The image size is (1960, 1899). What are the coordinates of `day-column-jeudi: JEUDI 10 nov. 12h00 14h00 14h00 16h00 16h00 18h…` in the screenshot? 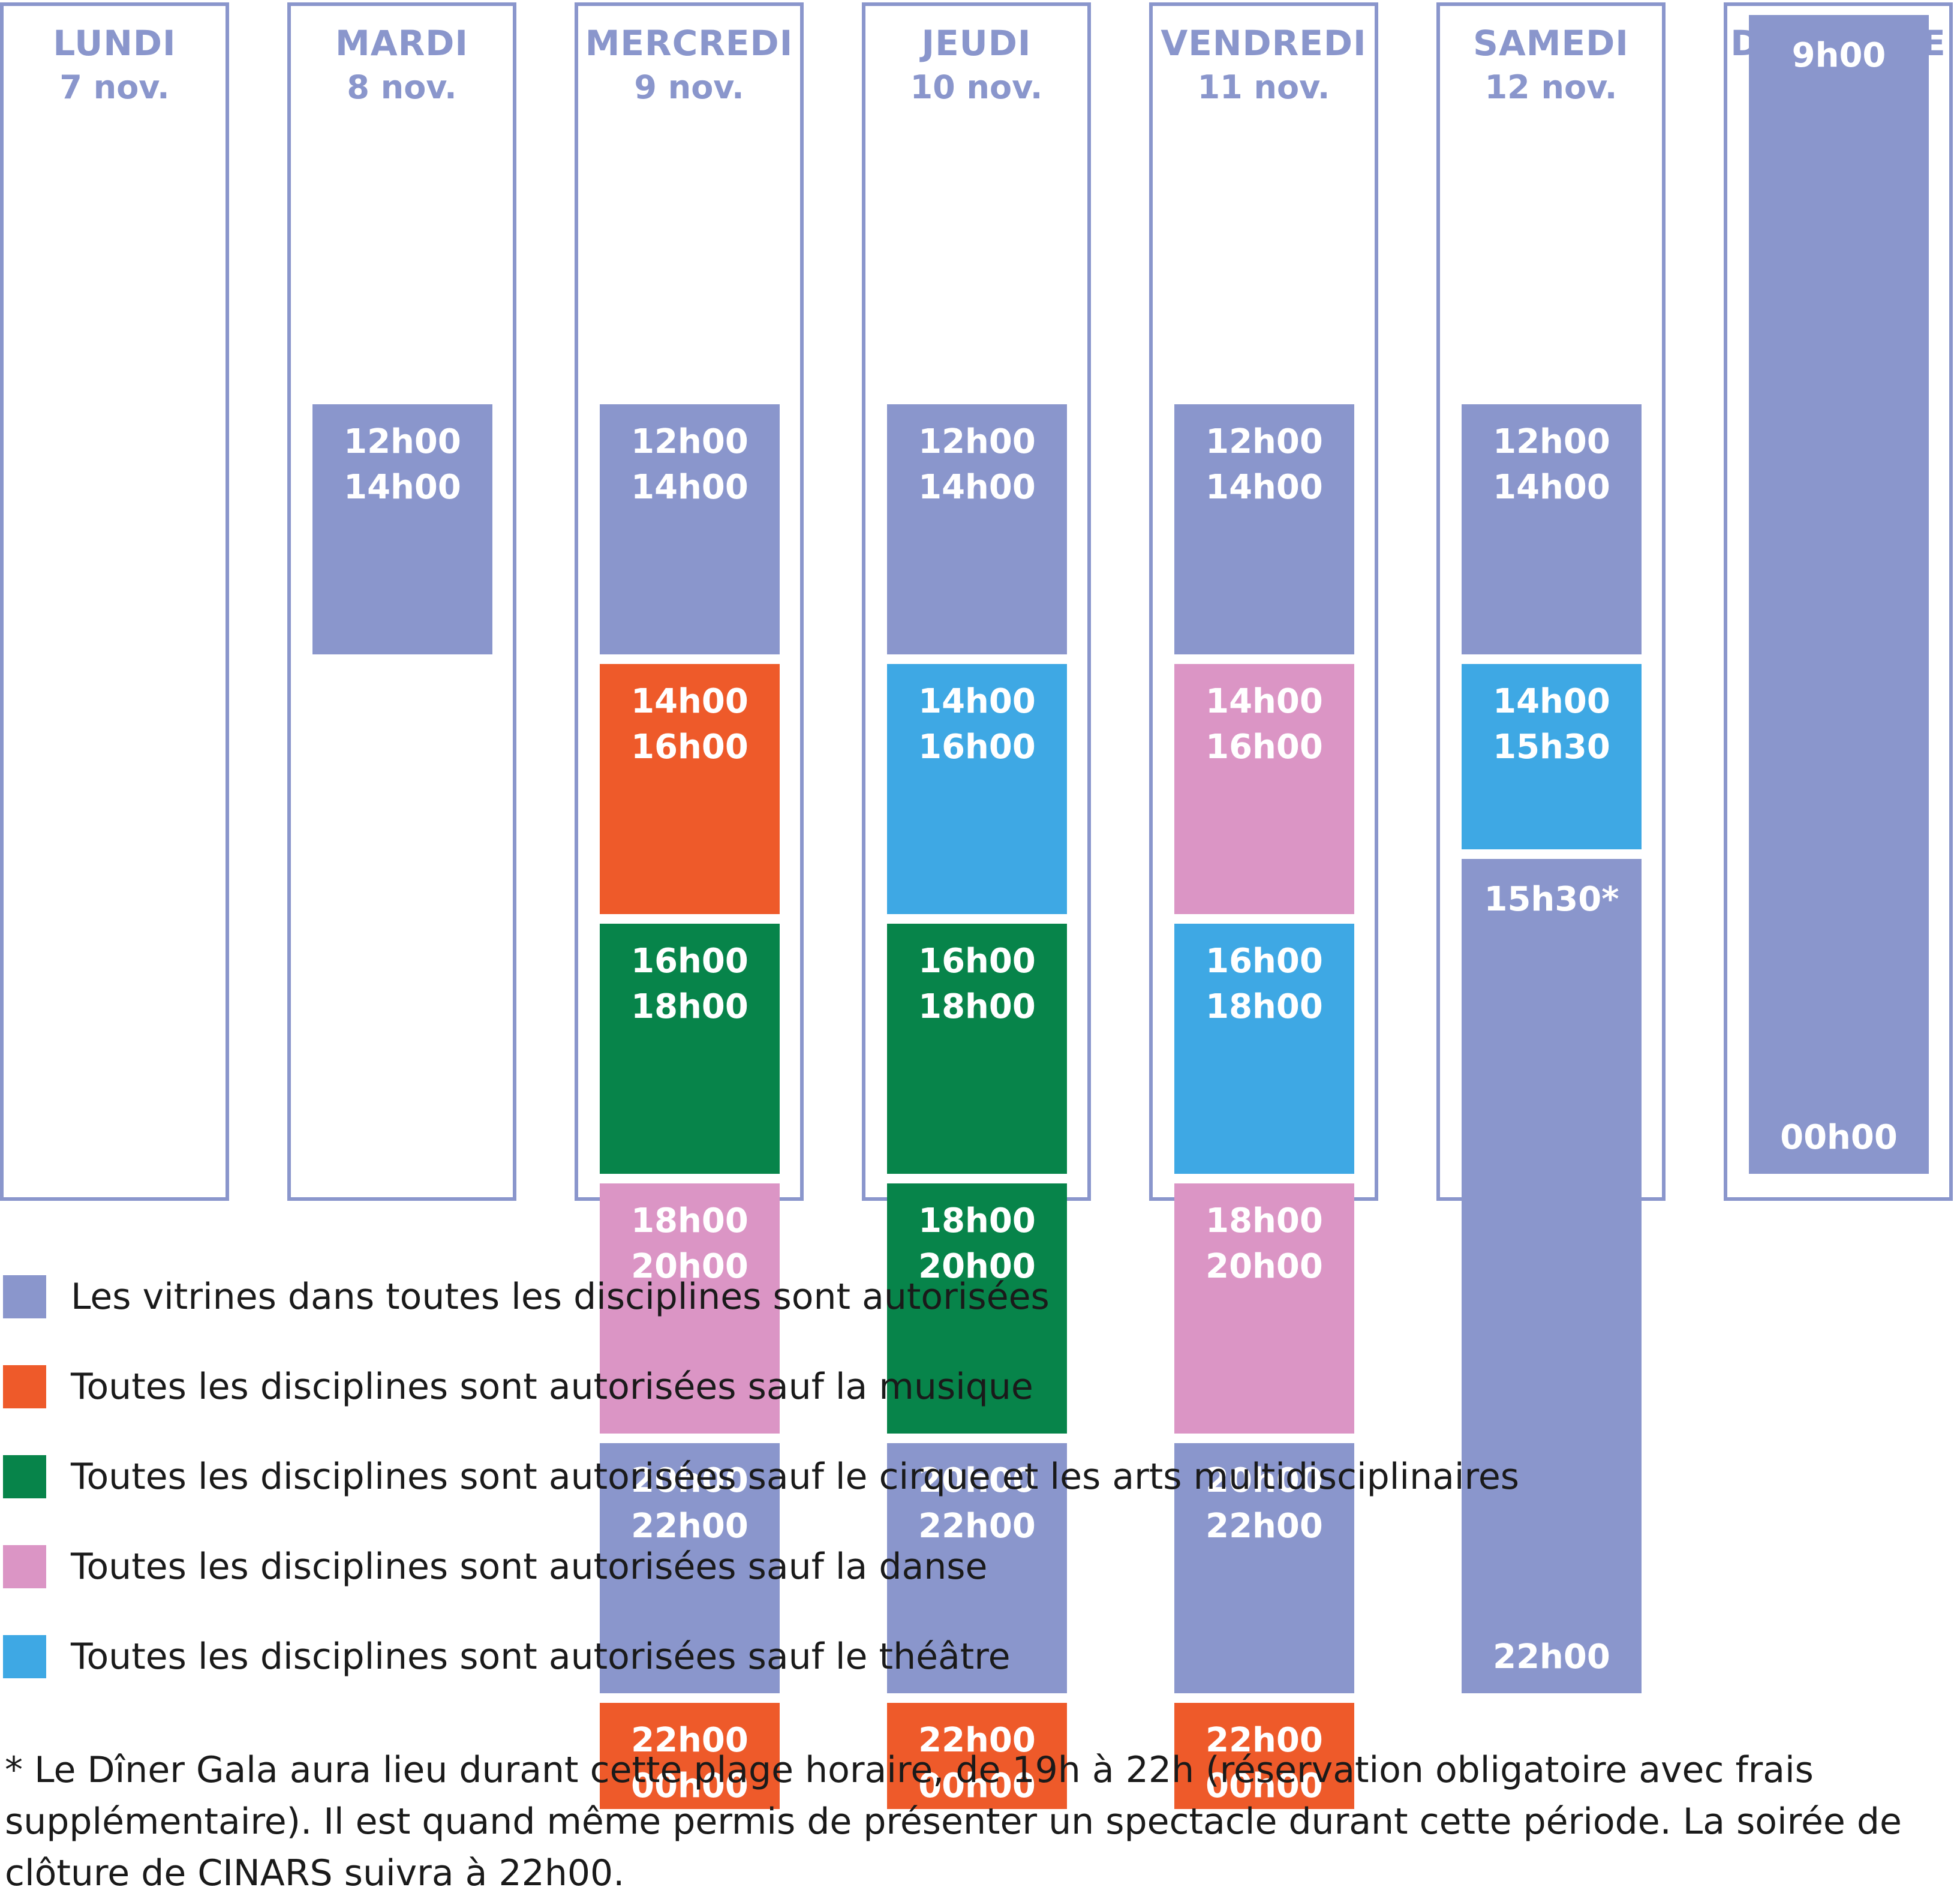 It's located at (977, 906).